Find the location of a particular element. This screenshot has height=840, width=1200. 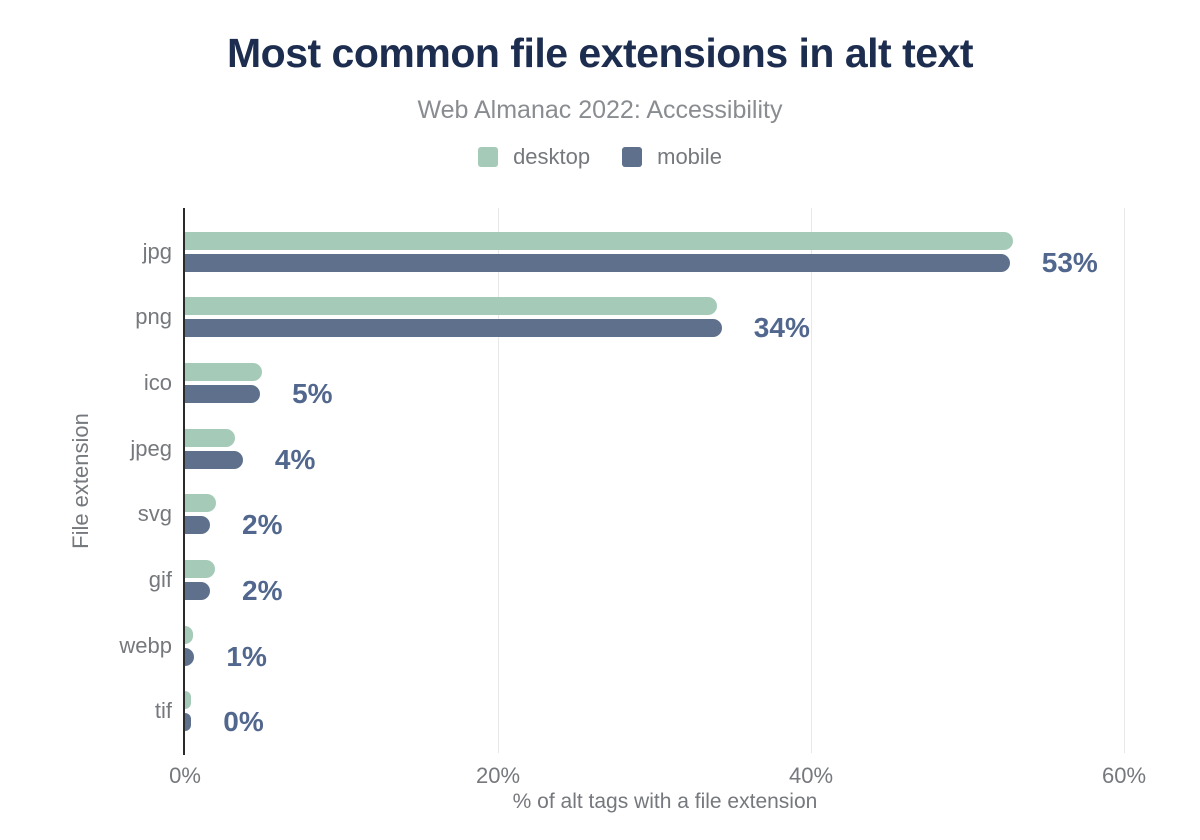

y-axis-line is located at coordinates (184, 481).